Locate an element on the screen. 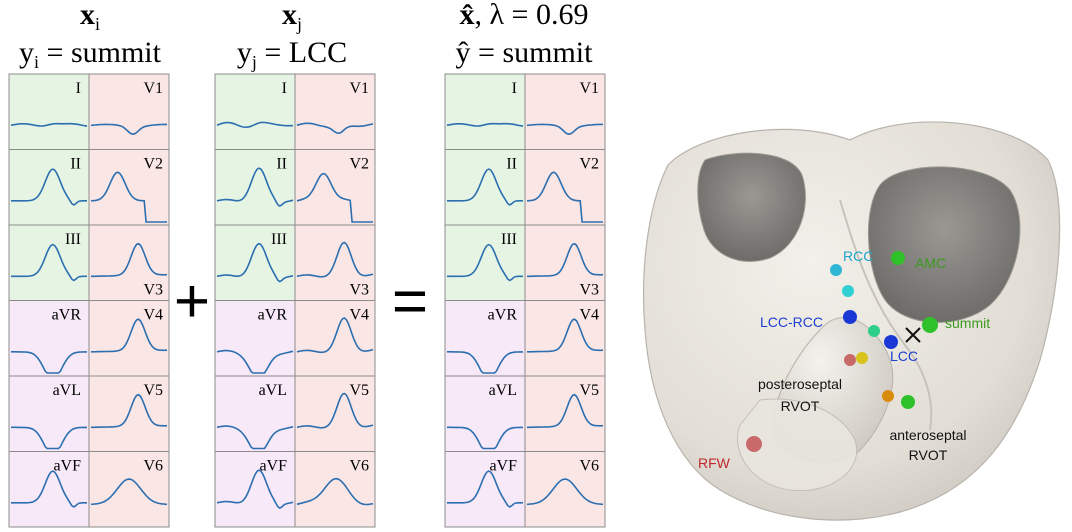 This screenshot has height=532, width=1072. marker-anteroseptal-green is located at coordinates (908, 402).